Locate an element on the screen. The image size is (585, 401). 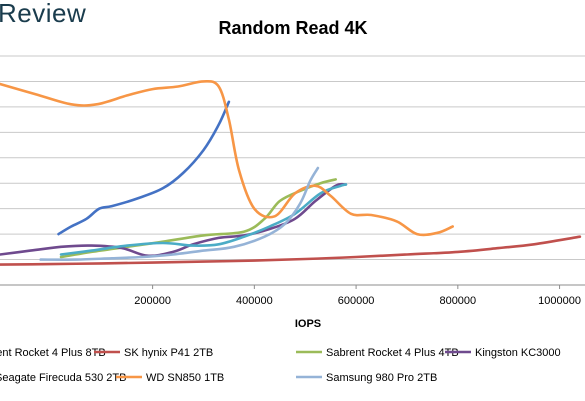
legend-item: SK hynix P41 2TB is located at coordinates (153, 353).